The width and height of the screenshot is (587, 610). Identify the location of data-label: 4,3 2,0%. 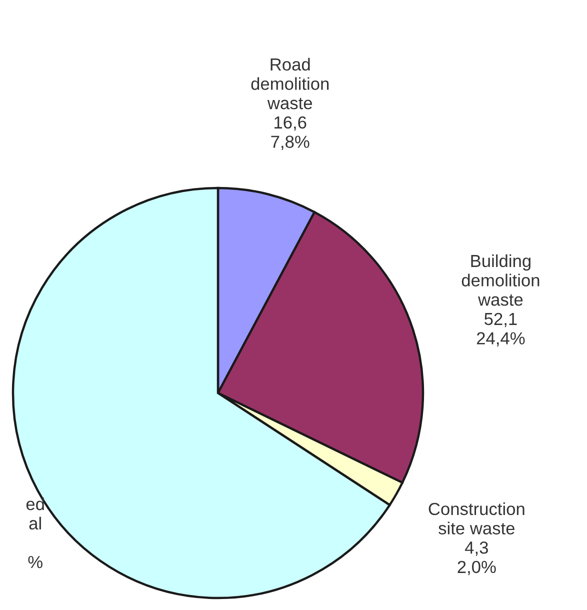
(477, 558).